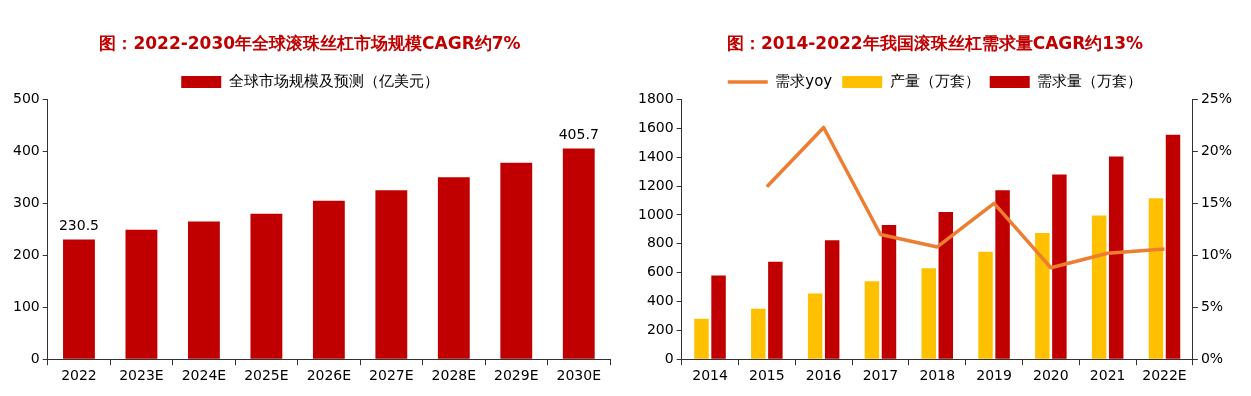 The width and height of the screenshot is (1251, 396). Describe the element at coordinates (578, 375) in the screenshot. I see `x-tick-label: 2030E` at that location.